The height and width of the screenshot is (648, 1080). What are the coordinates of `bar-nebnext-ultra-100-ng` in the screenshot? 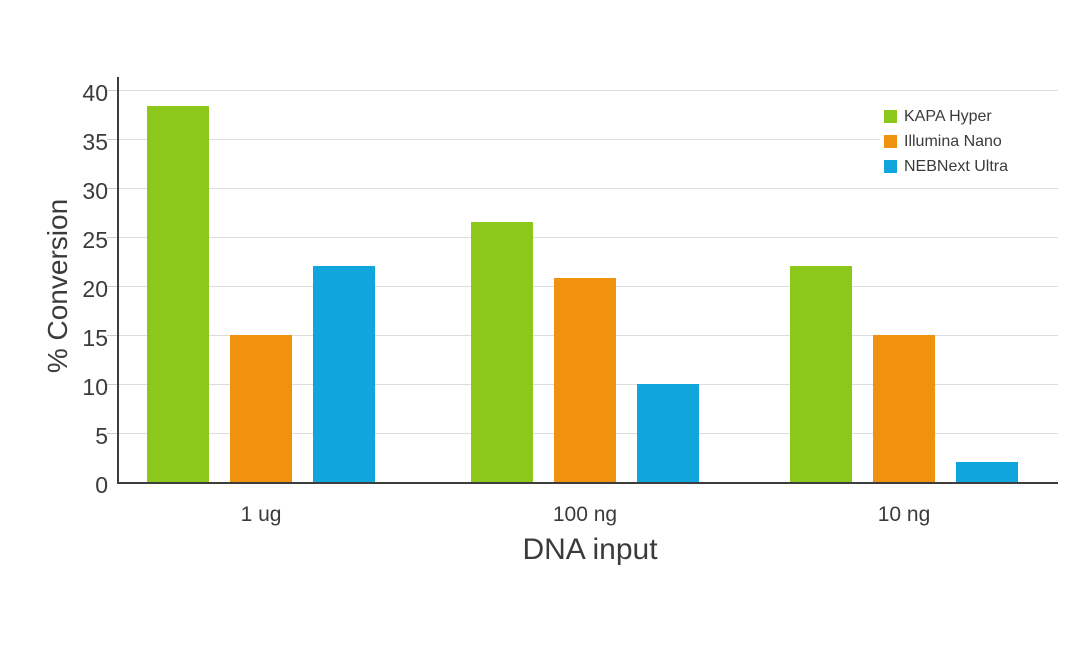 It's located at (668, 433).